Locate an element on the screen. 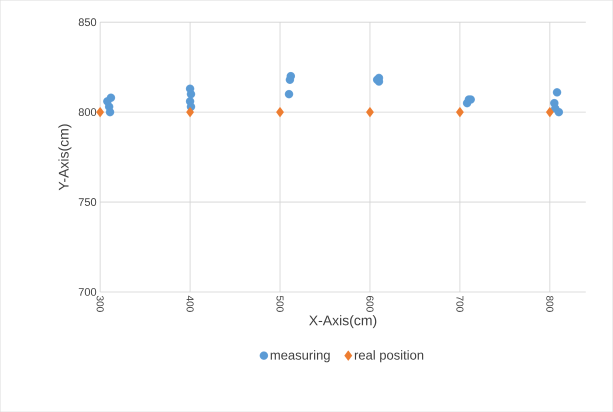  y-tick-label: 700 is located at coordinates (87, 292).